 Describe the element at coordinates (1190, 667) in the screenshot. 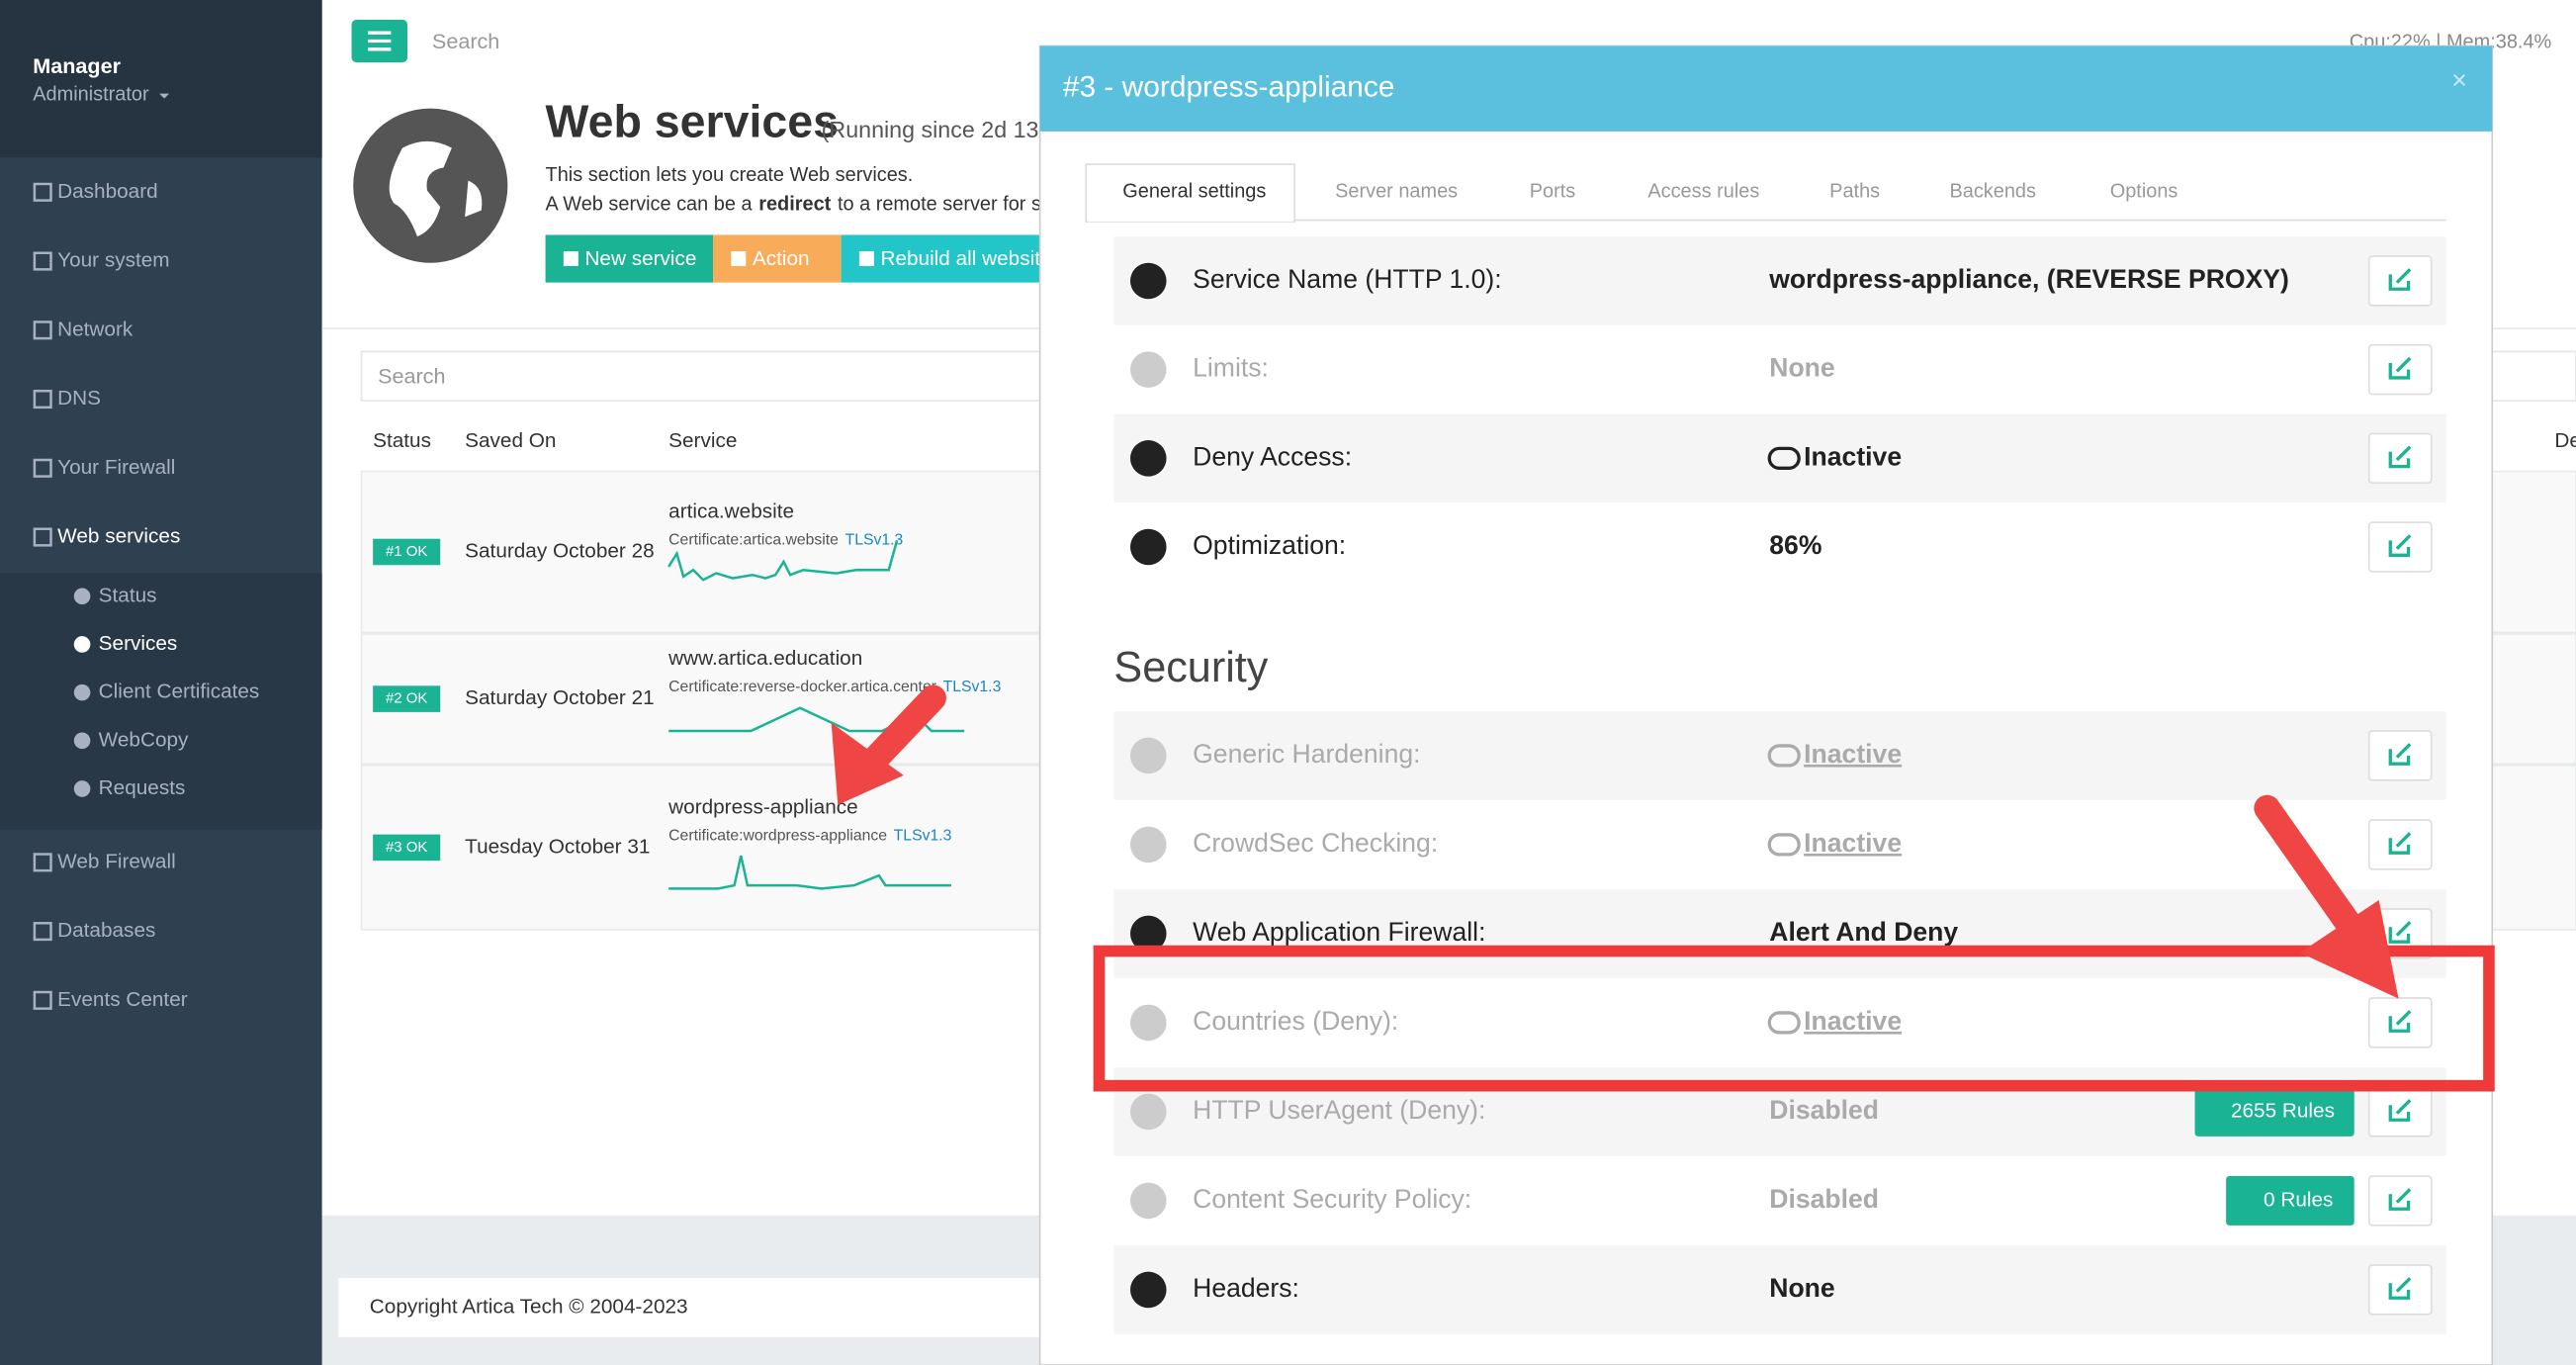

I see `section-title: Security` at that location.